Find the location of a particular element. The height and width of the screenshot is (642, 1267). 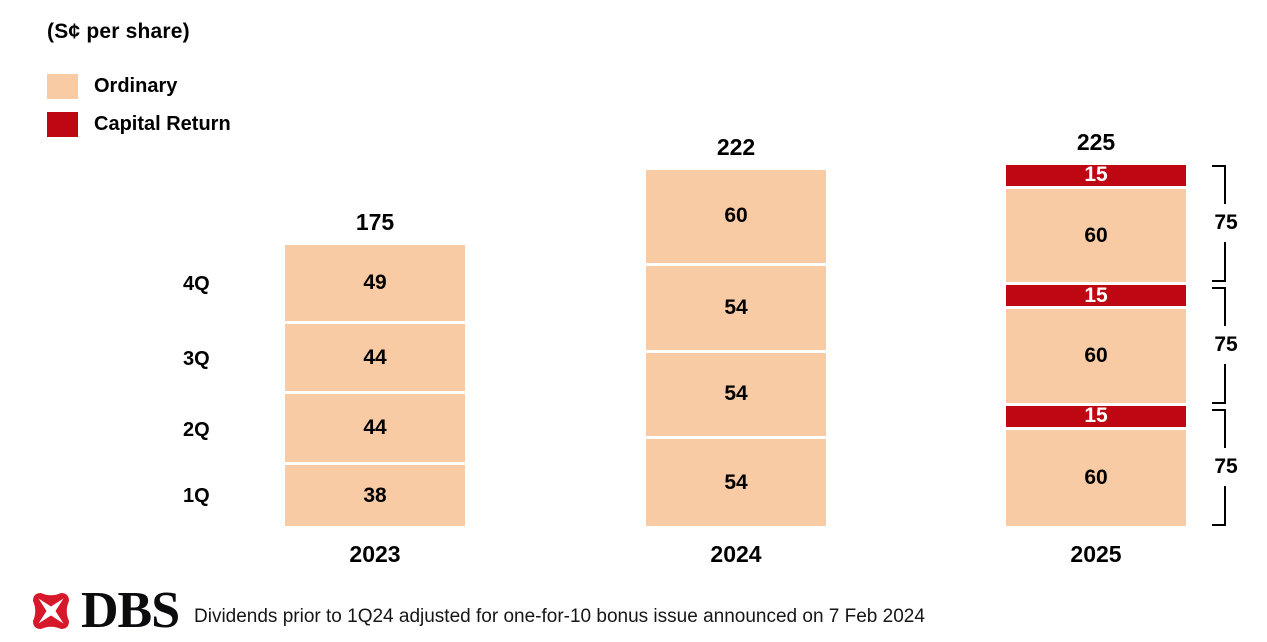

group-bracket-2: 75 is located at coordinates (1225, 345).